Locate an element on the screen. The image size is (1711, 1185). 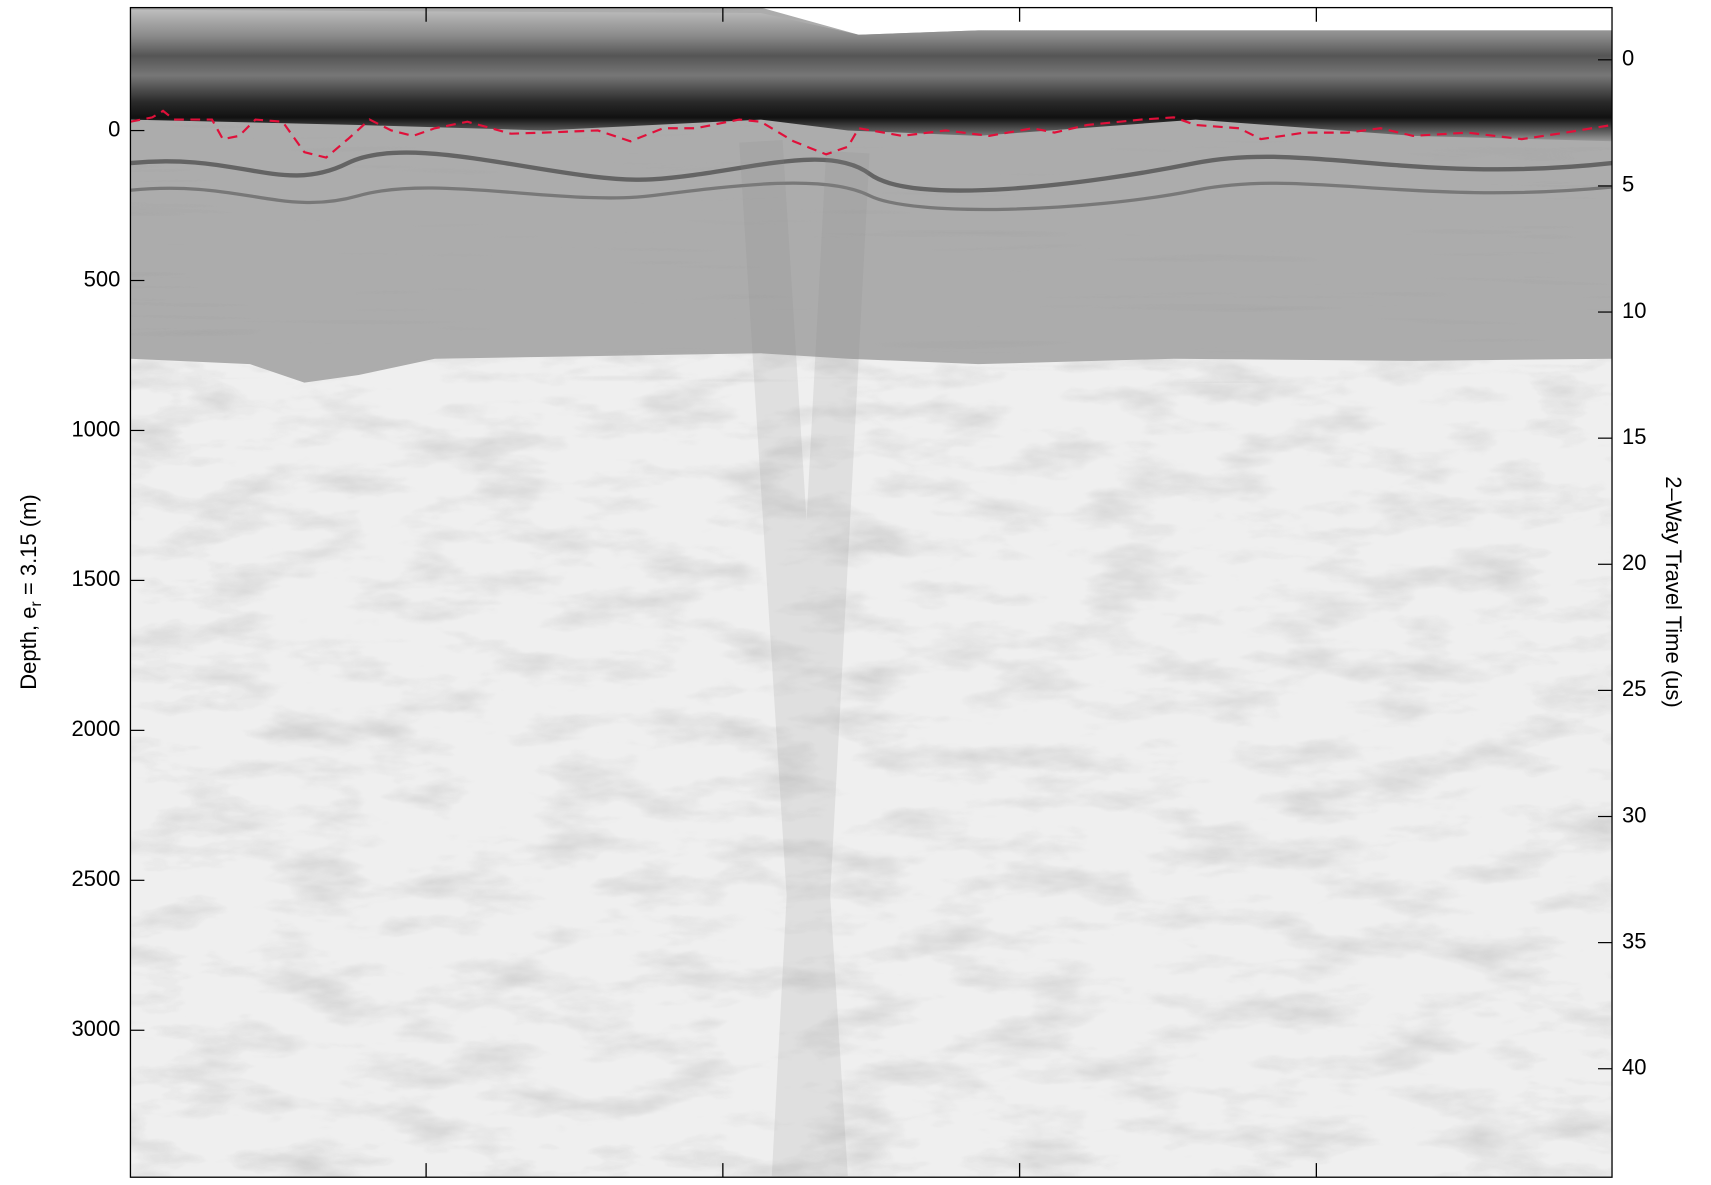
y2-tick-label: 40 is located at coordinates (1634, 1067).